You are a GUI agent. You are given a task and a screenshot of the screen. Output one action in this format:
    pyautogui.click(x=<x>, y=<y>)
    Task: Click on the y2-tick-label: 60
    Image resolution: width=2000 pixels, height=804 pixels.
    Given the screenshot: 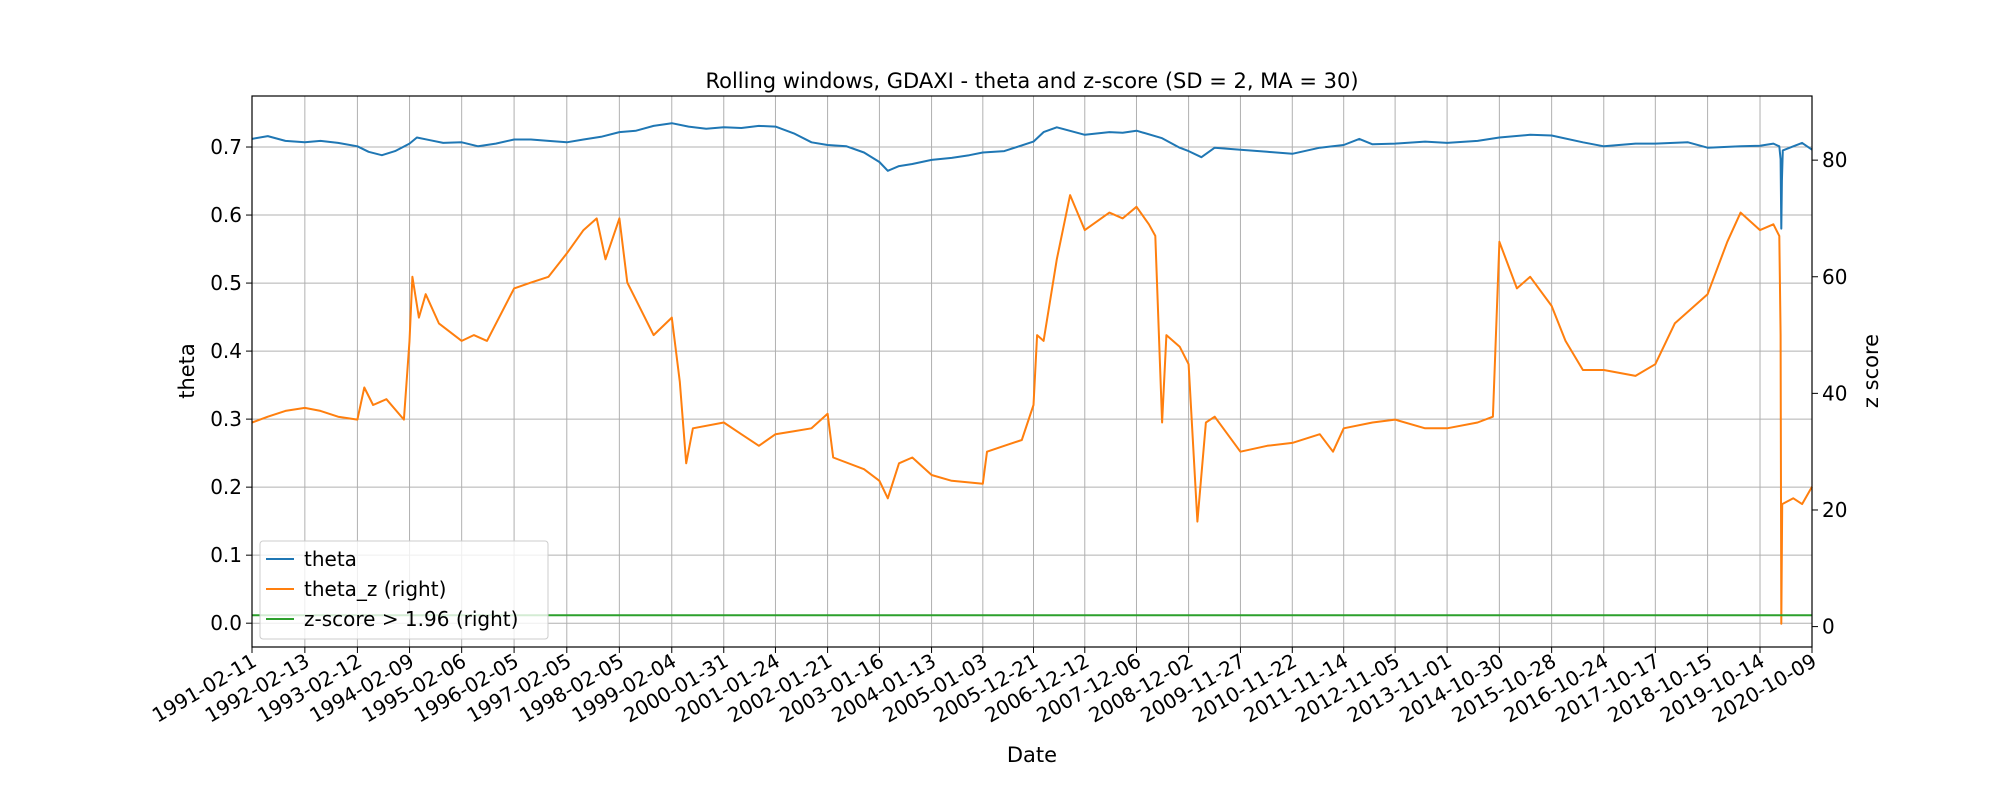 What is the action you would take?
    pyautogui.click(x=1834, y=277)
    